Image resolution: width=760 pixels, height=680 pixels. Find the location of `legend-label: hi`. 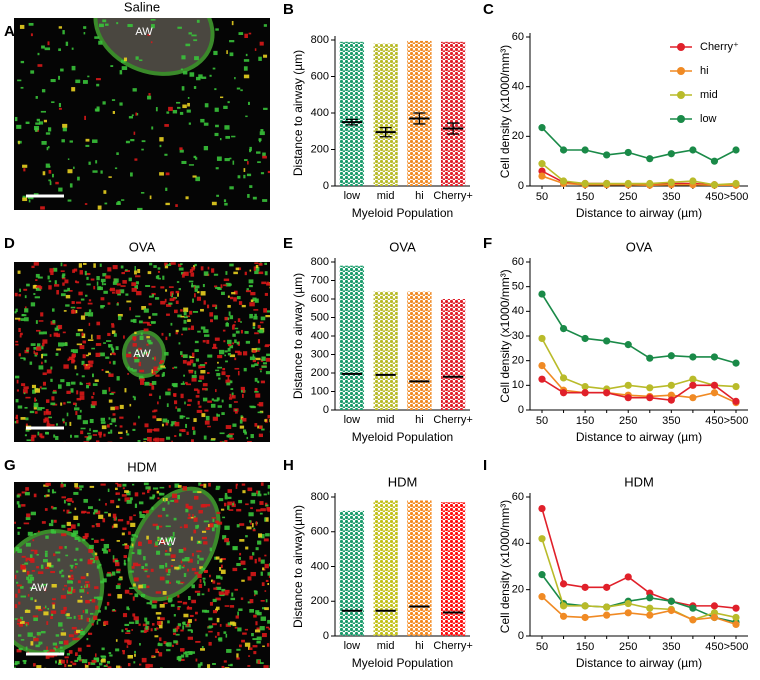

legend-label: hi is located at coordinates (704, 71).